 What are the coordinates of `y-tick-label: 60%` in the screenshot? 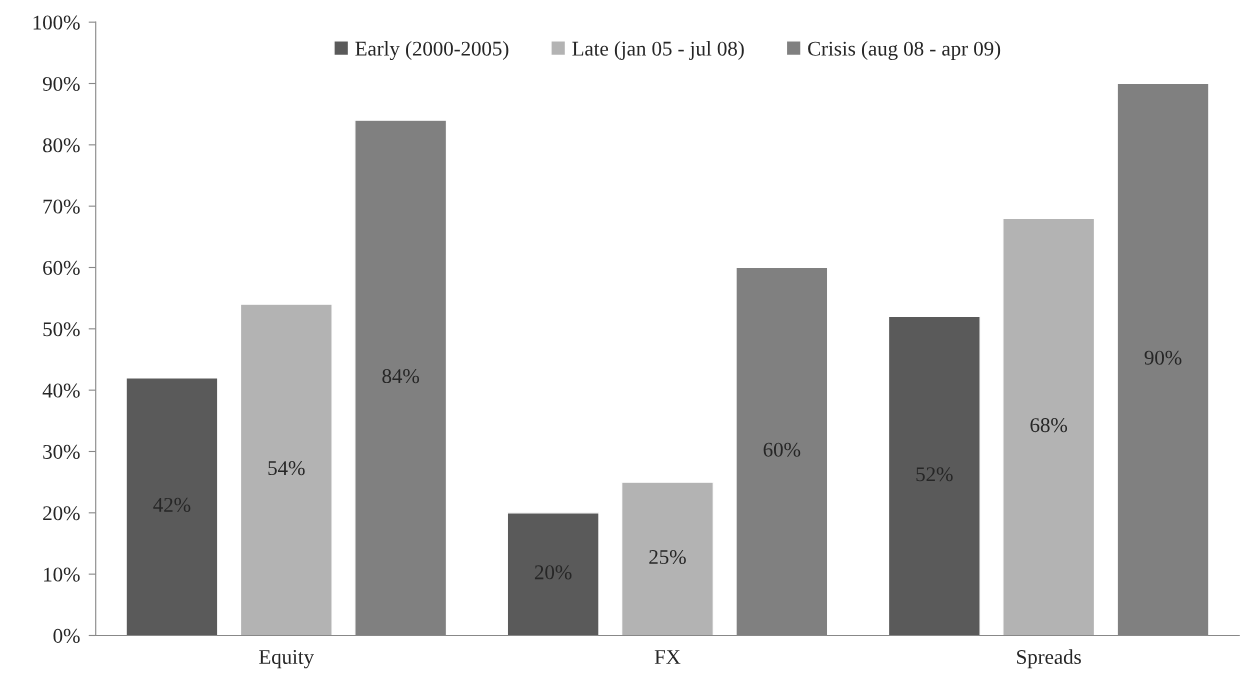 It's located at (61, 267).